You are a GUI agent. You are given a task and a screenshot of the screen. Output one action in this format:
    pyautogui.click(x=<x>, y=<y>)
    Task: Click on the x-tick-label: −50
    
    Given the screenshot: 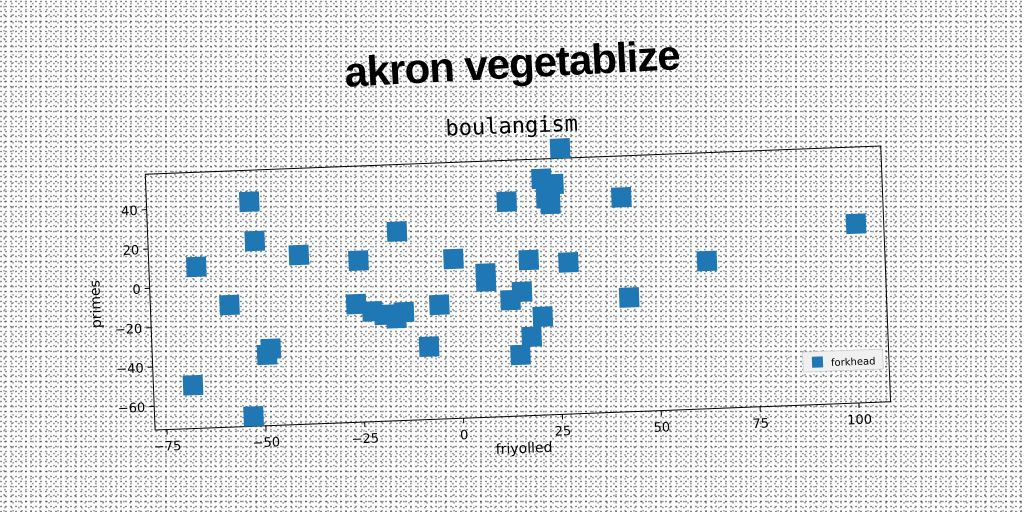 What is the action you would take?
    pyautogui.click(x=266, y=443)
    